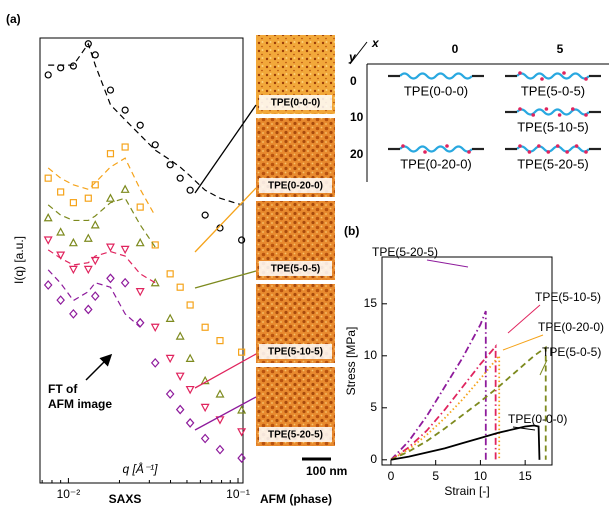  I want to click on afm-label: TPE(5-0-5), so click(295, 269).